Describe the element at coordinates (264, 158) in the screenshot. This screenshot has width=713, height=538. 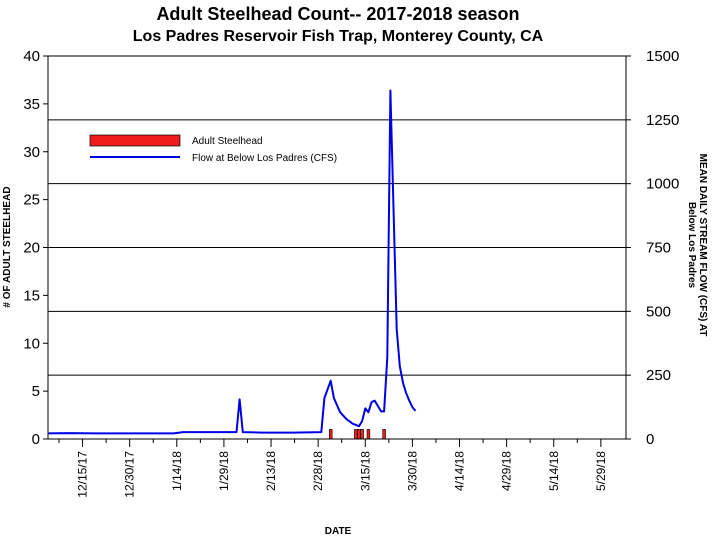
I see `legend-line-label: Flow at Below Los Padres (CFS)` at that location.